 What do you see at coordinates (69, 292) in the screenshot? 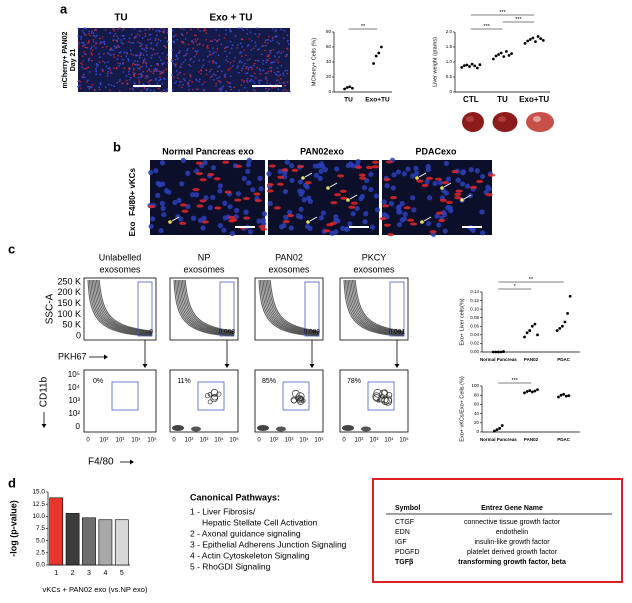
I see `y-tick-label: 200 K` at bounding box center [69, 292].